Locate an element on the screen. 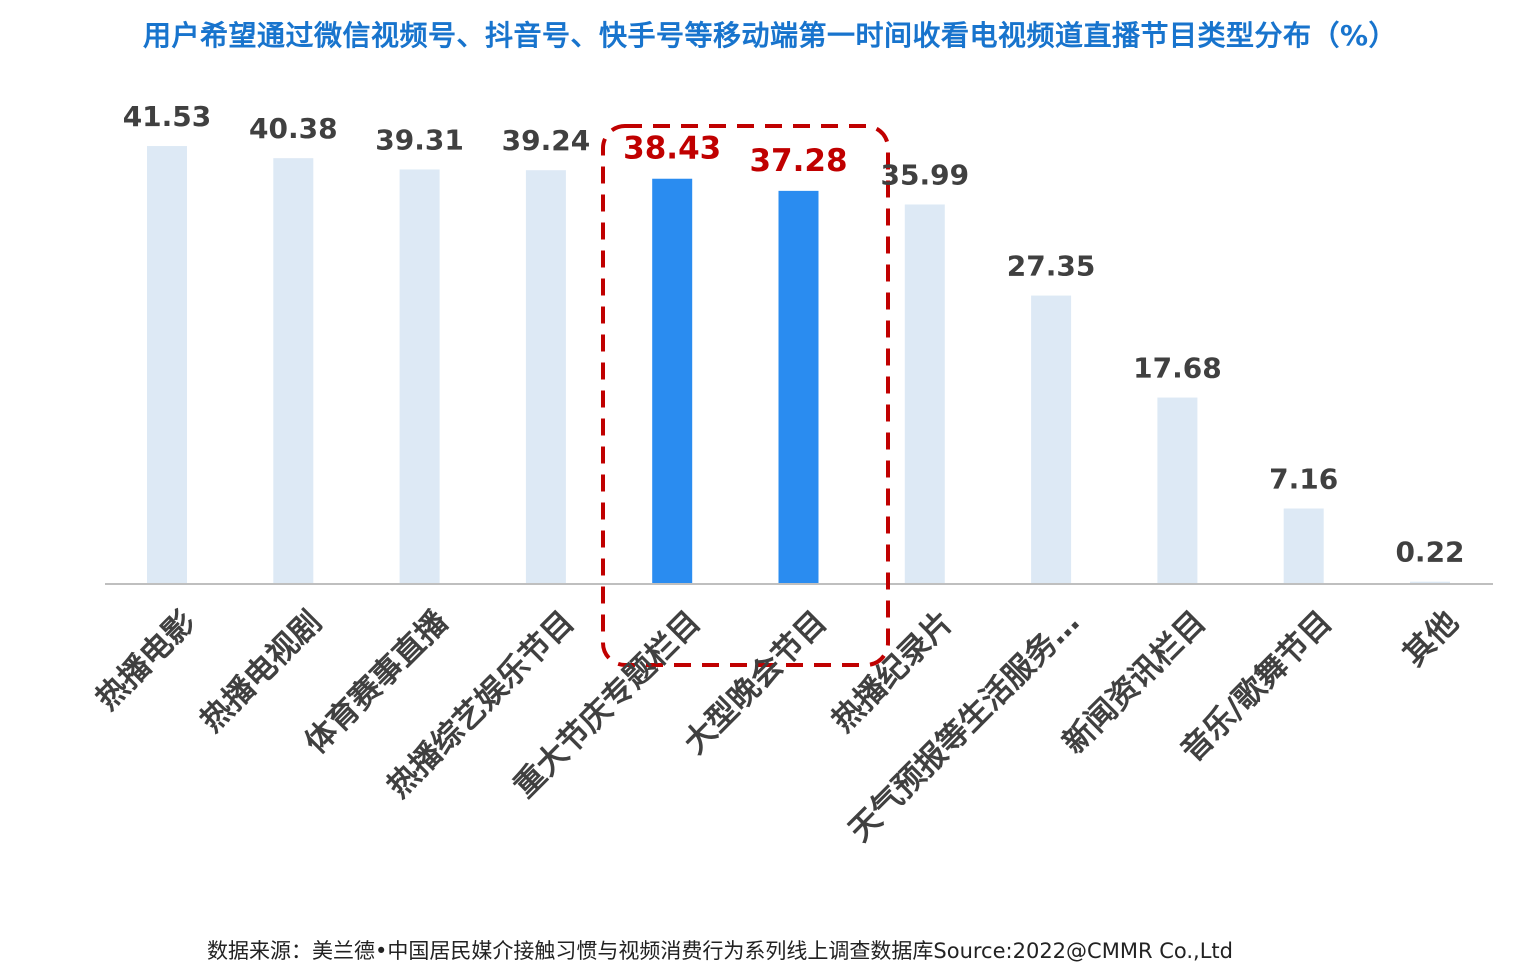 Image resolution: width=1540 pixels, height=980 pixels. data-label-3: 39.31 is located at coordinates (419, 139).